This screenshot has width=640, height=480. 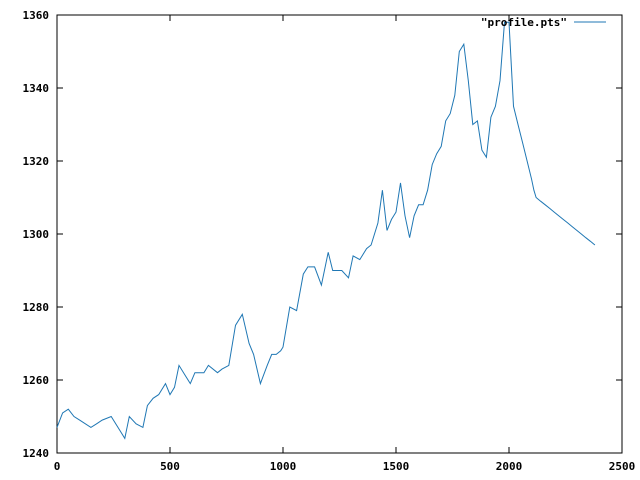 I want to click on x-tick-label: 2500, so click(x=622, y=466).